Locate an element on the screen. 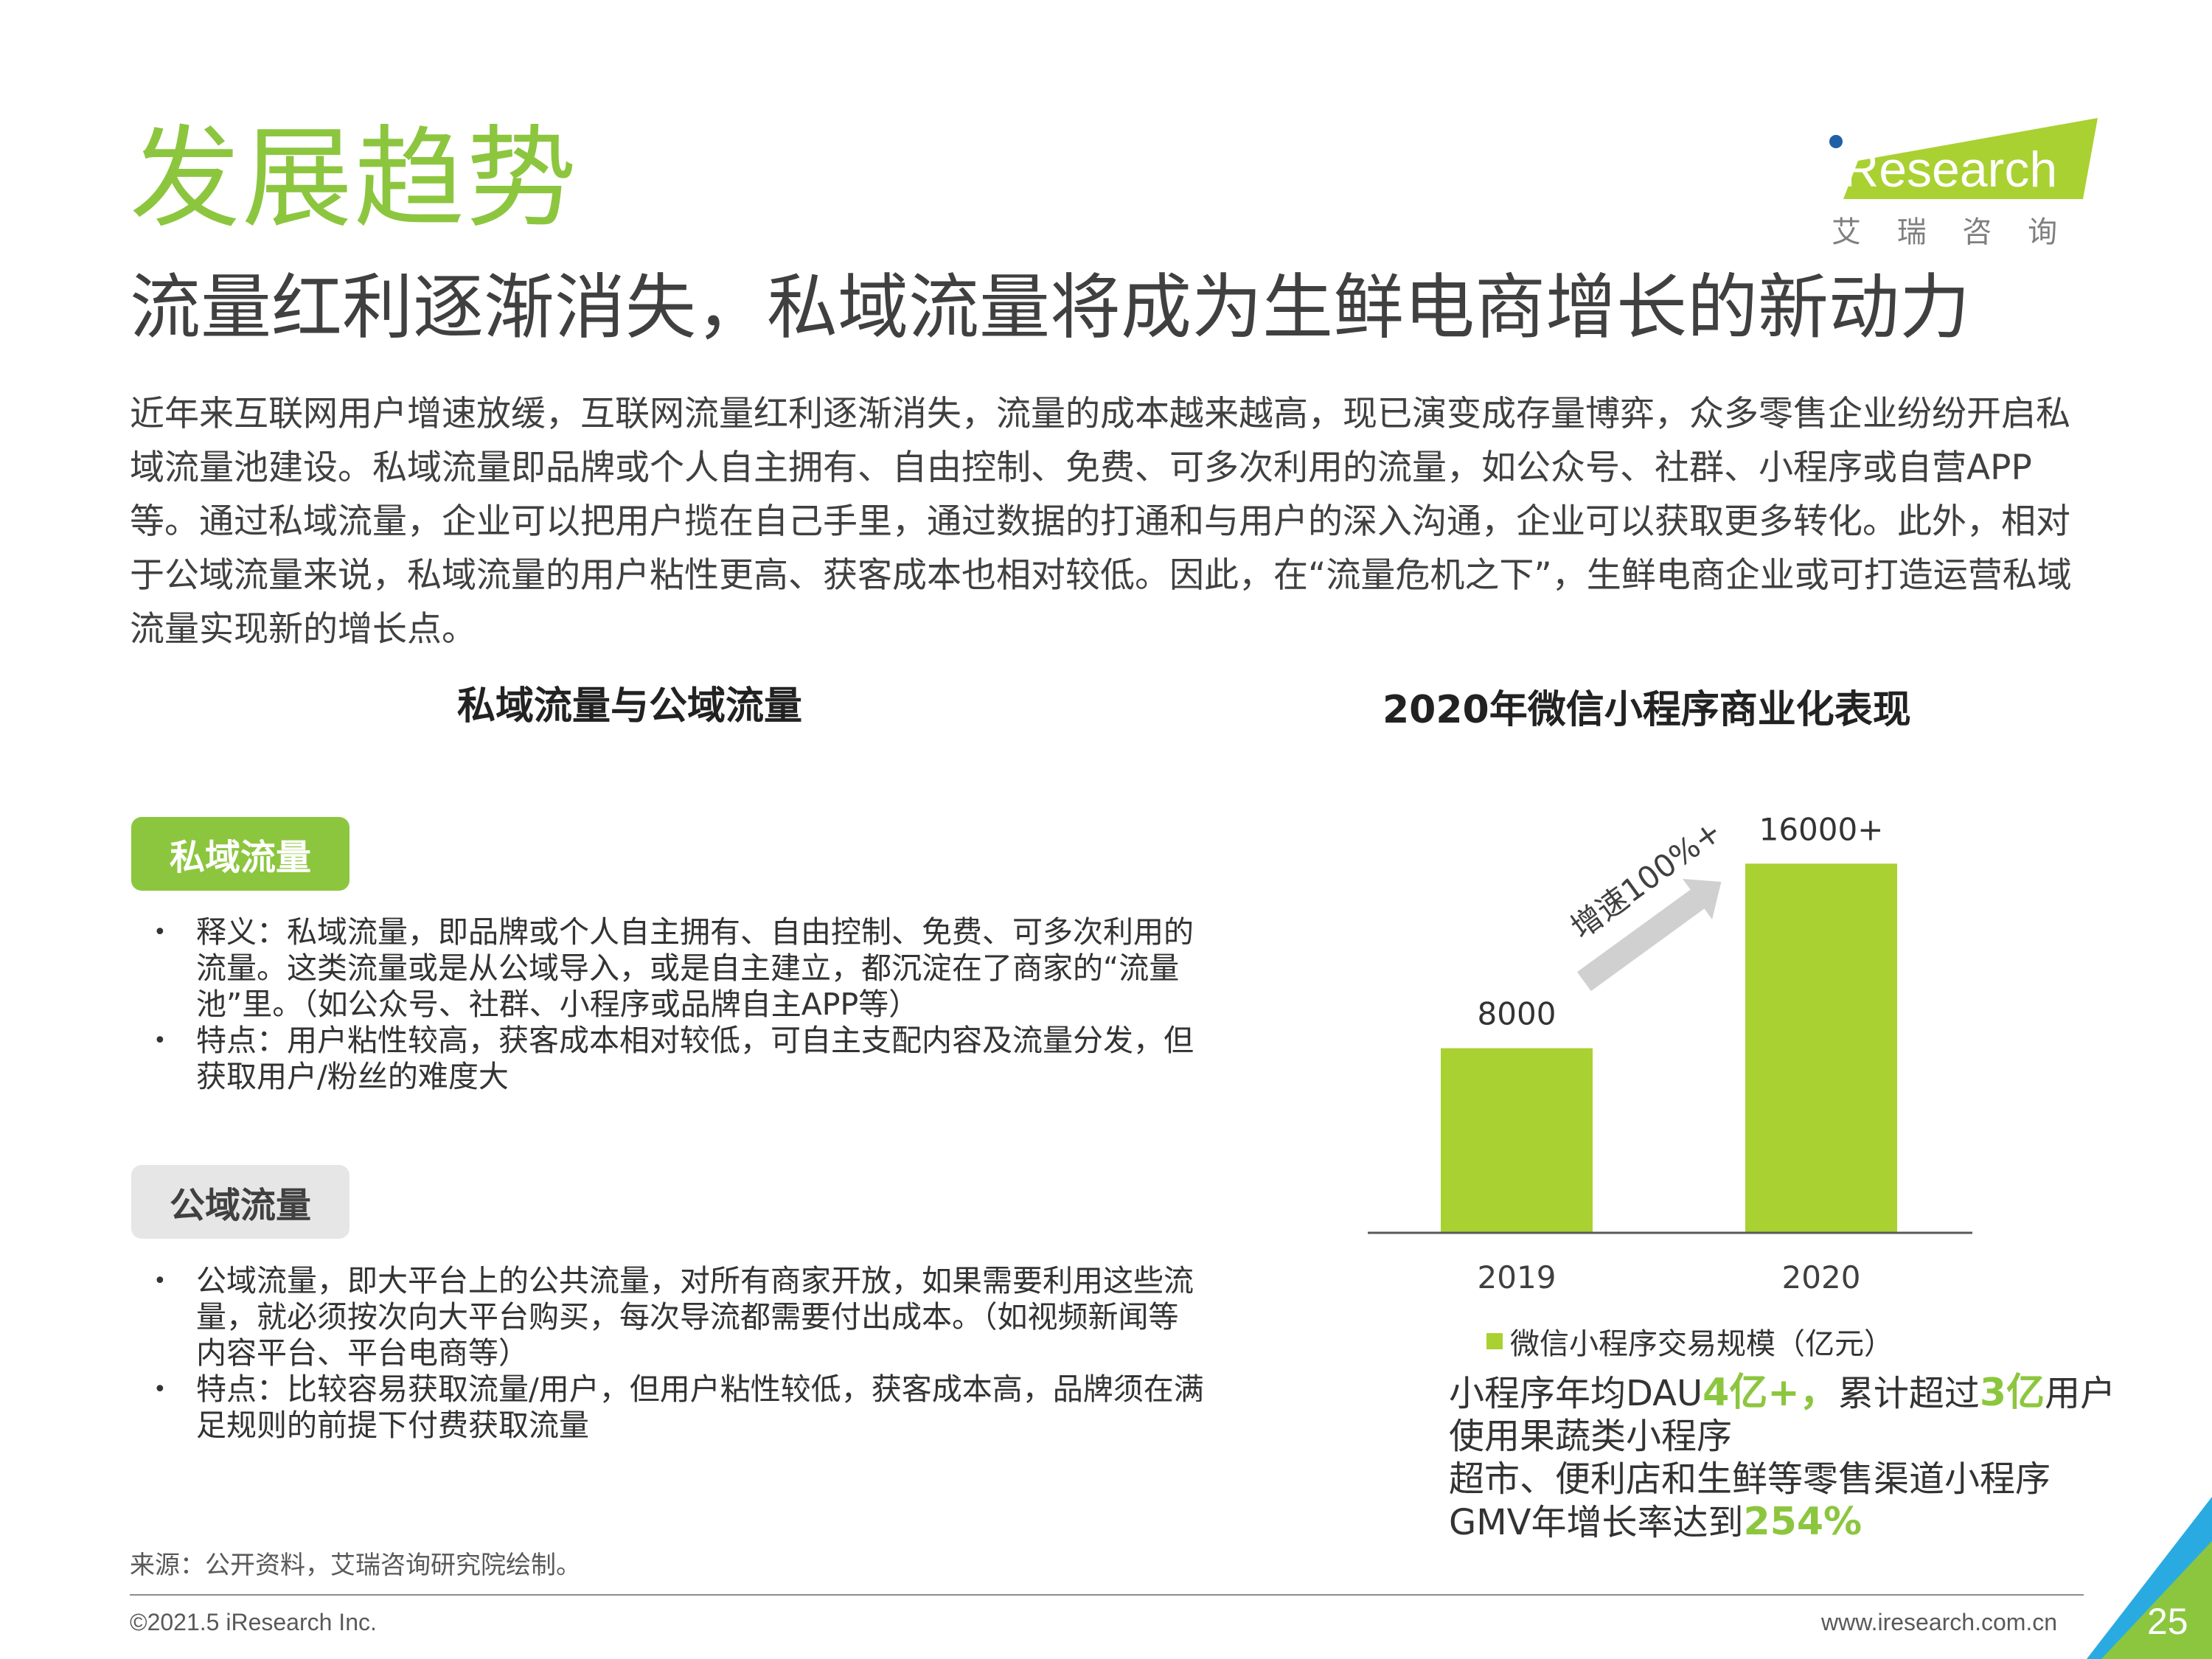 The width and height of the screenshot is (2212, 1659). growth-arrow-icon is located at coordinates (1649, 935).